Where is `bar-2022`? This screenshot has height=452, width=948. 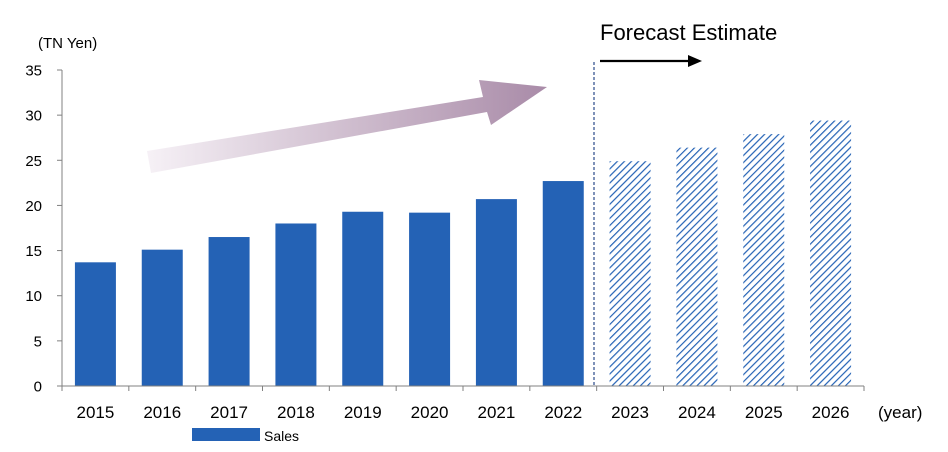
bar-2022 is located at coordinates (563, 283).